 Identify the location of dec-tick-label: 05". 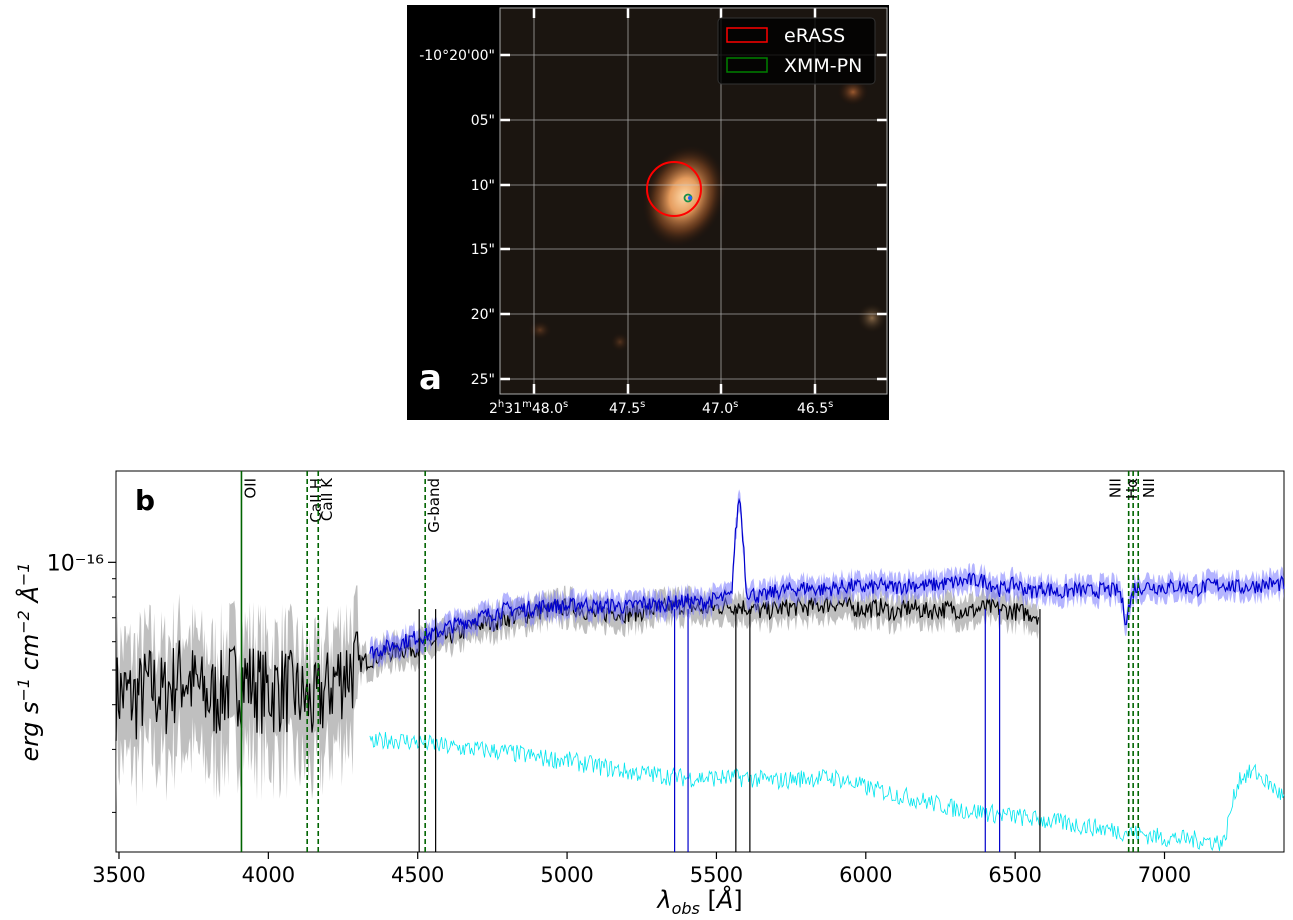
(483, 121).